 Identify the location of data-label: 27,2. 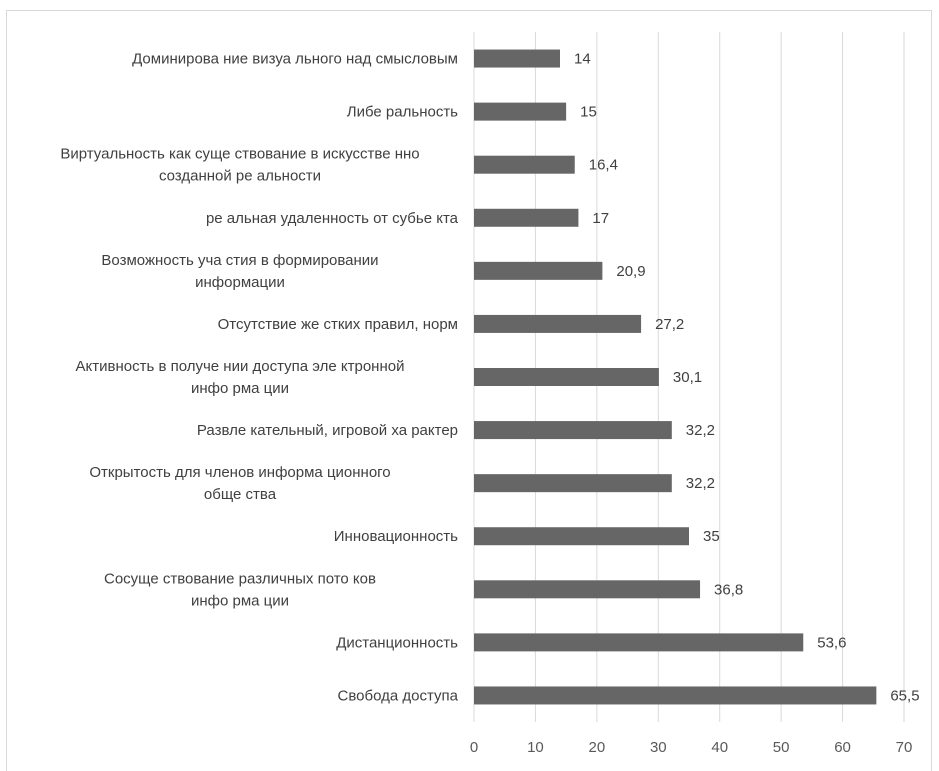
(669, 324).